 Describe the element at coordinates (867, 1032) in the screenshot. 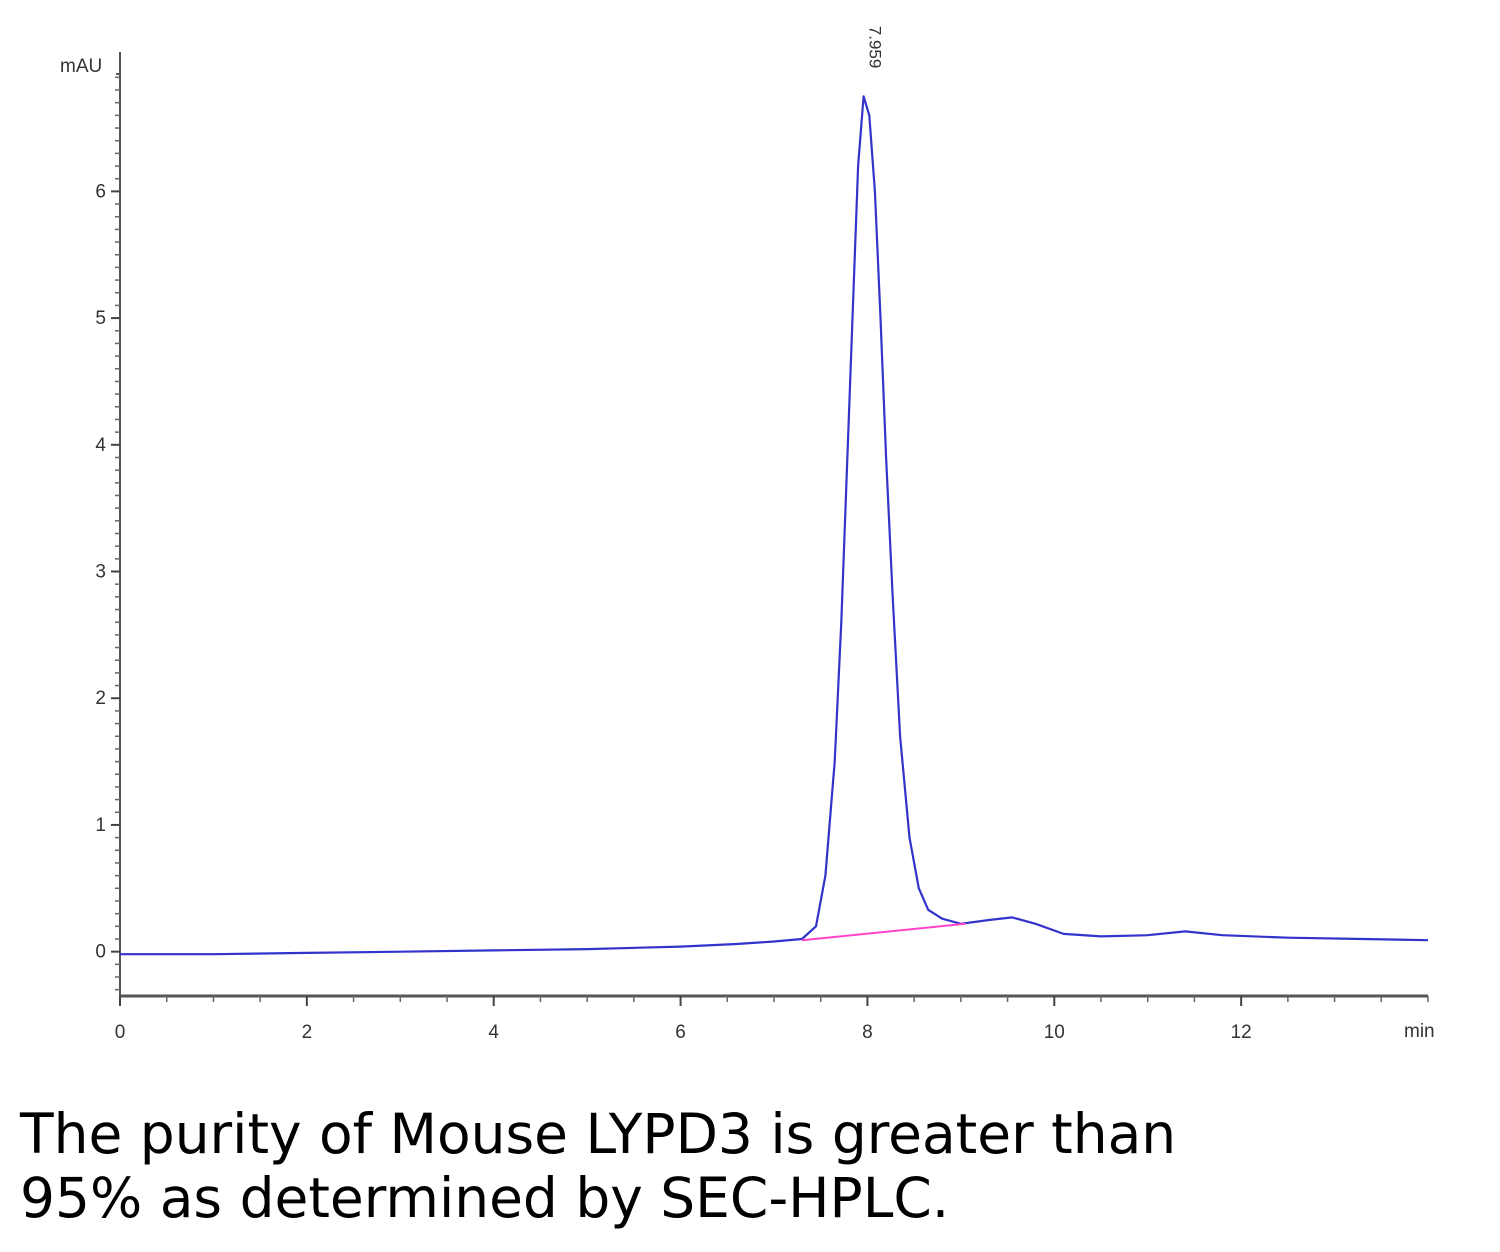

I see `x-tick-label: 8` at that location.